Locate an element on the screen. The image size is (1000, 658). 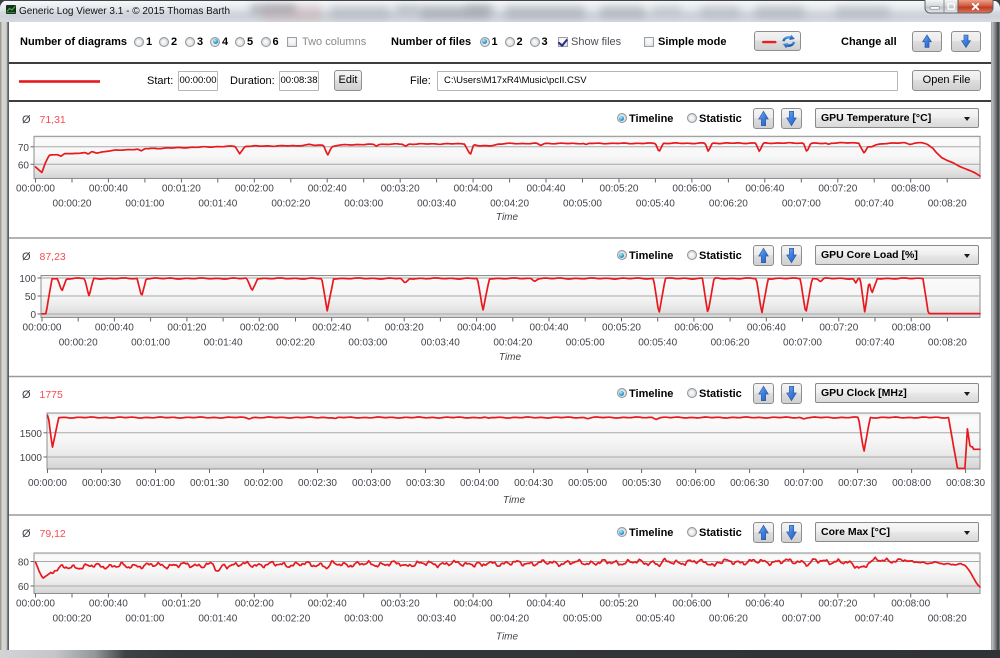
svg-text: 00:00:30 is located at coordinates (101, 483).